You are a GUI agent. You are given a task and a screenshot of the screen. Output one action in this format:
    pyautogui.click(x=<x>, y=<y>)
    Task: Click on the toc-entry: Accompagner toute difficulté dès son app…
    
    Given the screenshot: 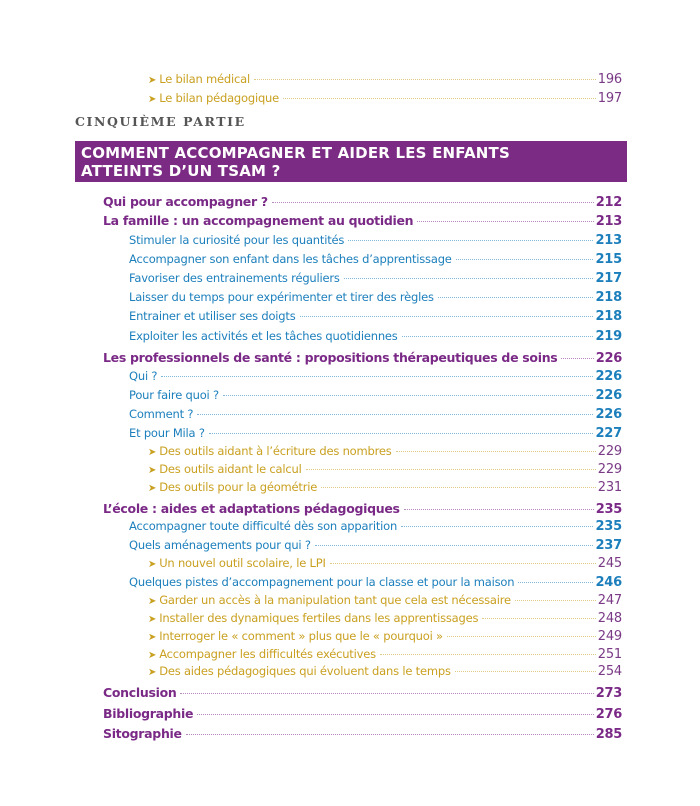 What is the action you would take?
    pyautogui.click(x=375, y=526)
    